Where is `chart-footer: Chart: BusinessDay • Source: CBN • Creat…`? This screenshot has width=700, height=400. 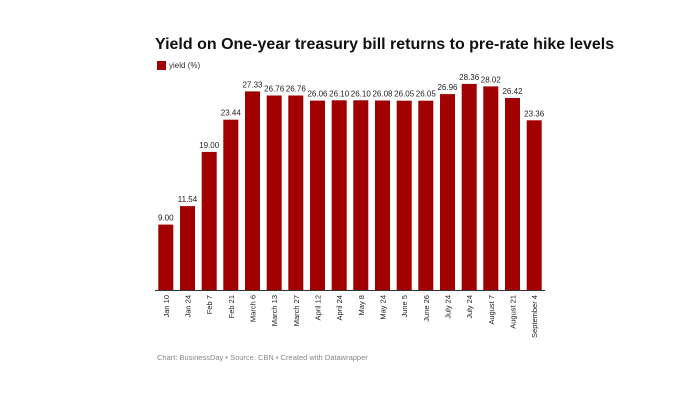 chart-footer: Chart: BusinessDay • Source: CBN • Creat… is located at coordinates (262, 357).